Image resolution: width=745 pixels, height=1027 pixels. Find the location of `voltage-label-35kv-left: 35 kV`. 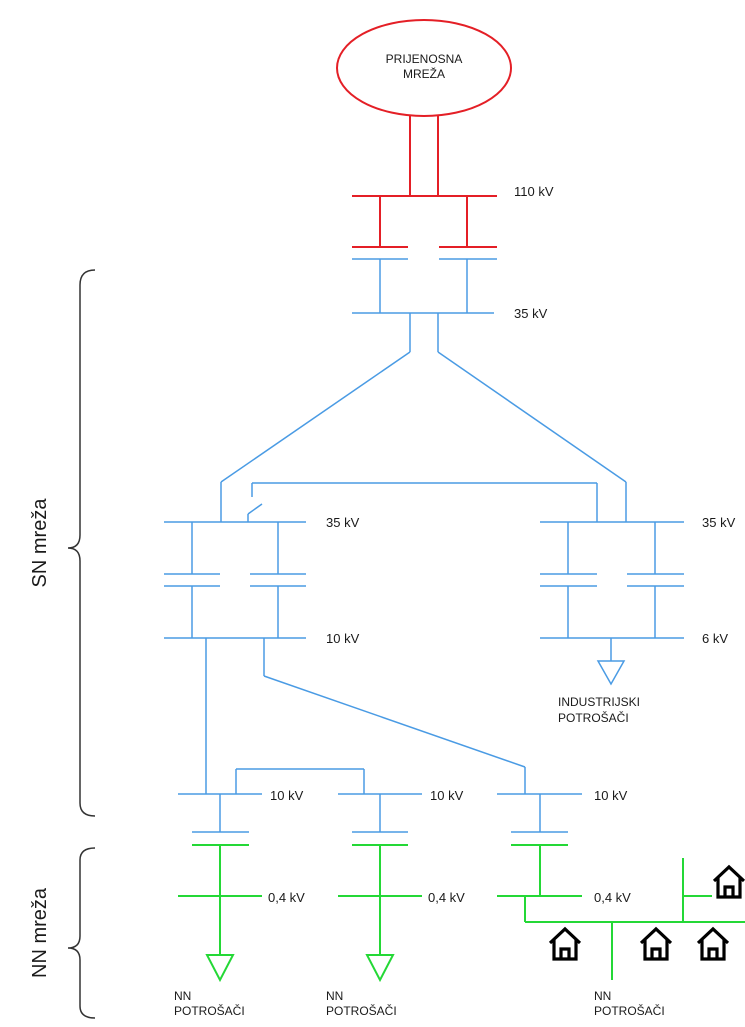

voltage-label-35kv-left: 35 kV is located at coordinates (343, 522).